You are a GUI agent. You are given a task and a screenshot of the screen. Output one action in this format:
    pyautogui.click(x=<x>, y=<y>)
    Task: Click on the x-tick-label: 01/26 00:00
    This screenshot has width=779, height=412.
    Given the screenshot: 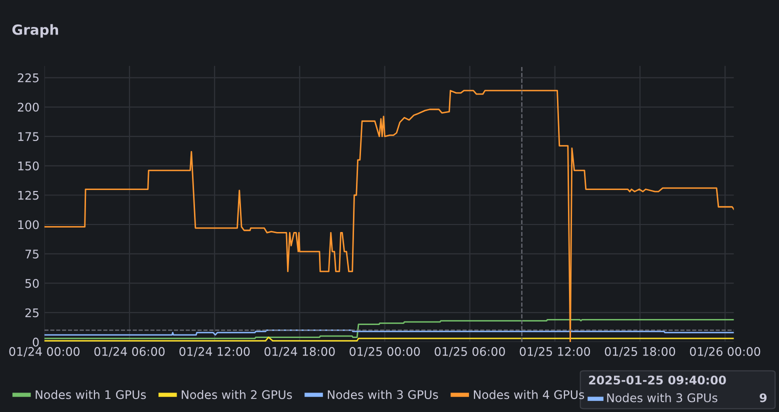 What is the action you would take?
    pyautogui.click(x=725, y=352)
    